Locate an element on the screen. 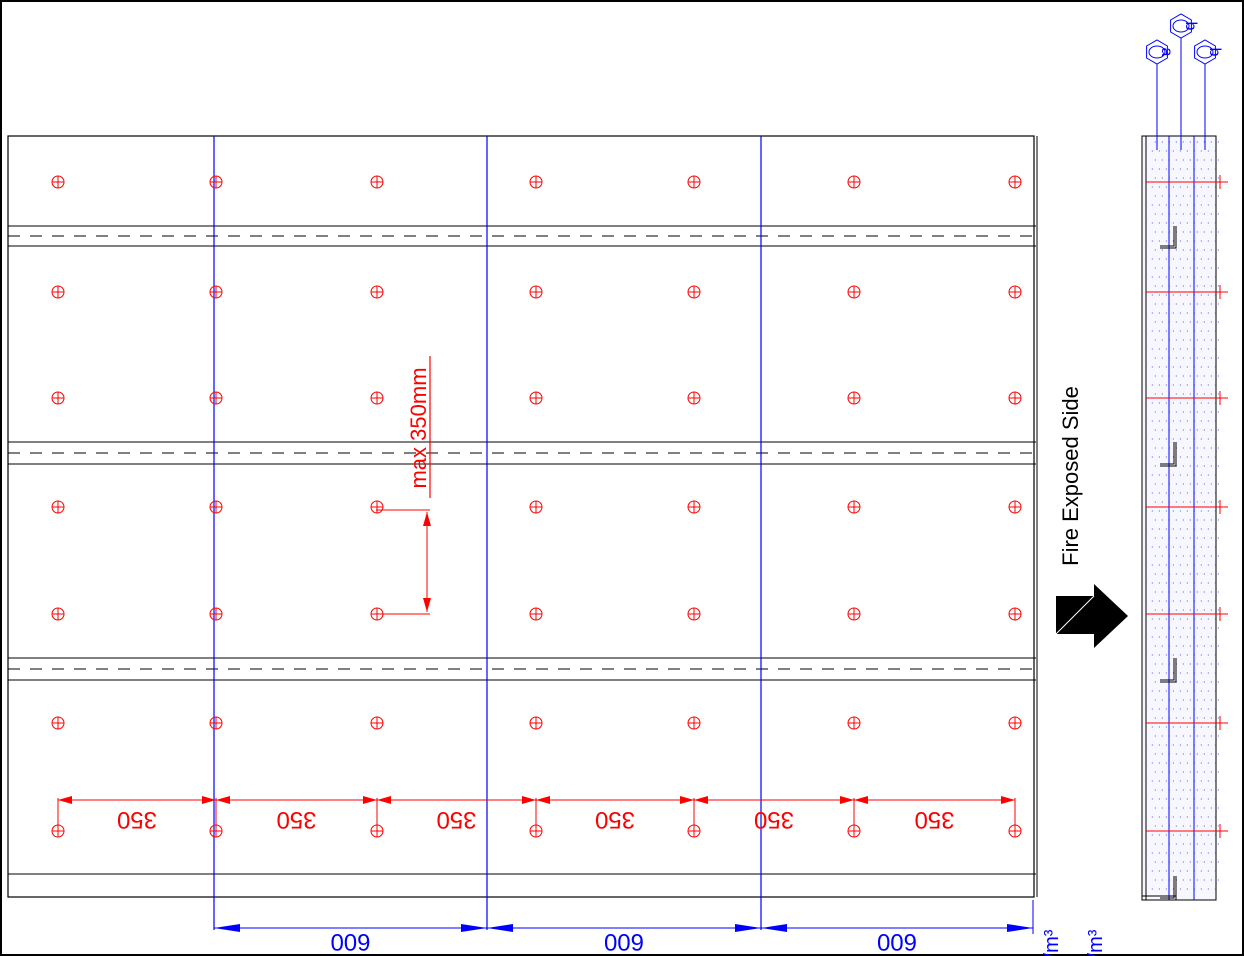  screw-spacing-label: 350 is located at coordinates (615, 819).